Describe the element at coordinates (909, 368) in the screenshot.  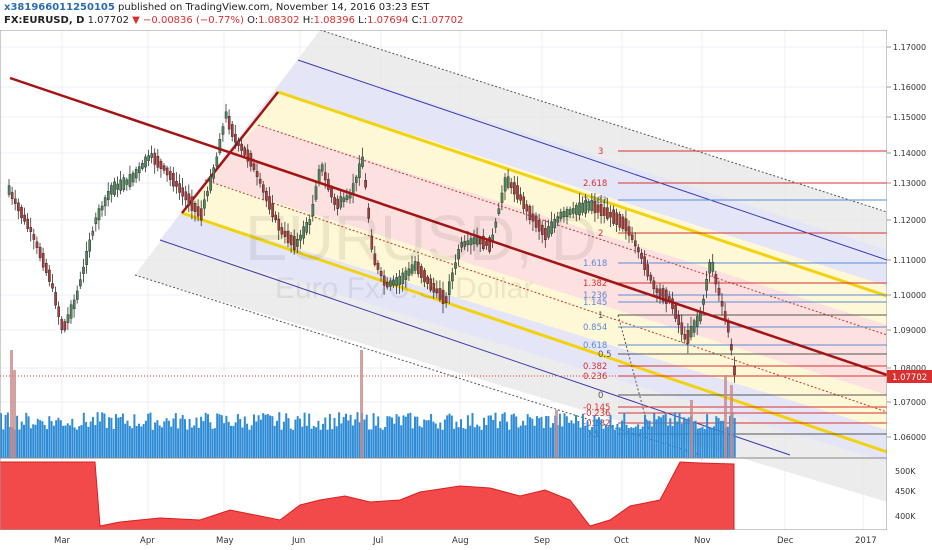
I see `price-tick-label: 1.08000` at that location.